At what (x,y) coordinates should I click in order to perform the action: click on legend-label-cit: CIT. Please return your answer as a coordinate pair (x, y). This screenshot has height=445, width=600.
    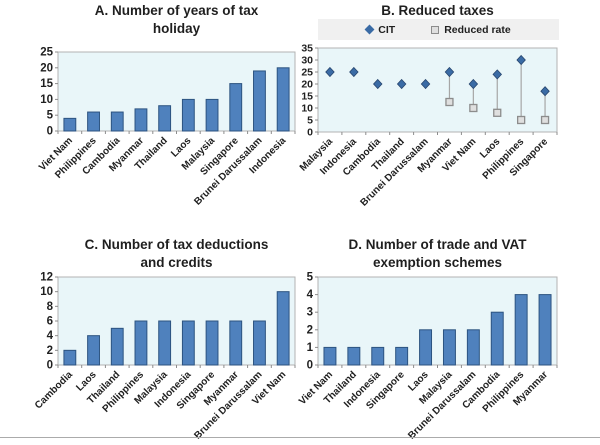
    Looking at the image, I should click on (387, 29).